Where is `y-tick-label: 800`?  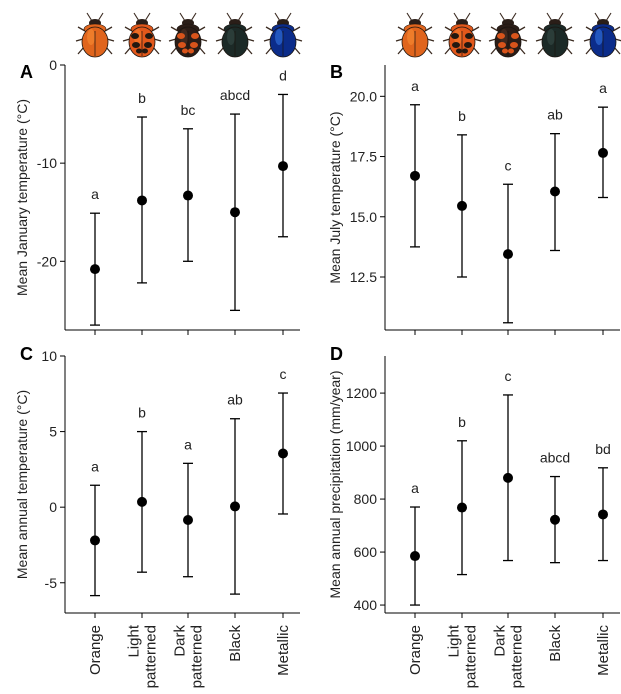 y-tick-label: 800 is located at coordinates (366, 499).